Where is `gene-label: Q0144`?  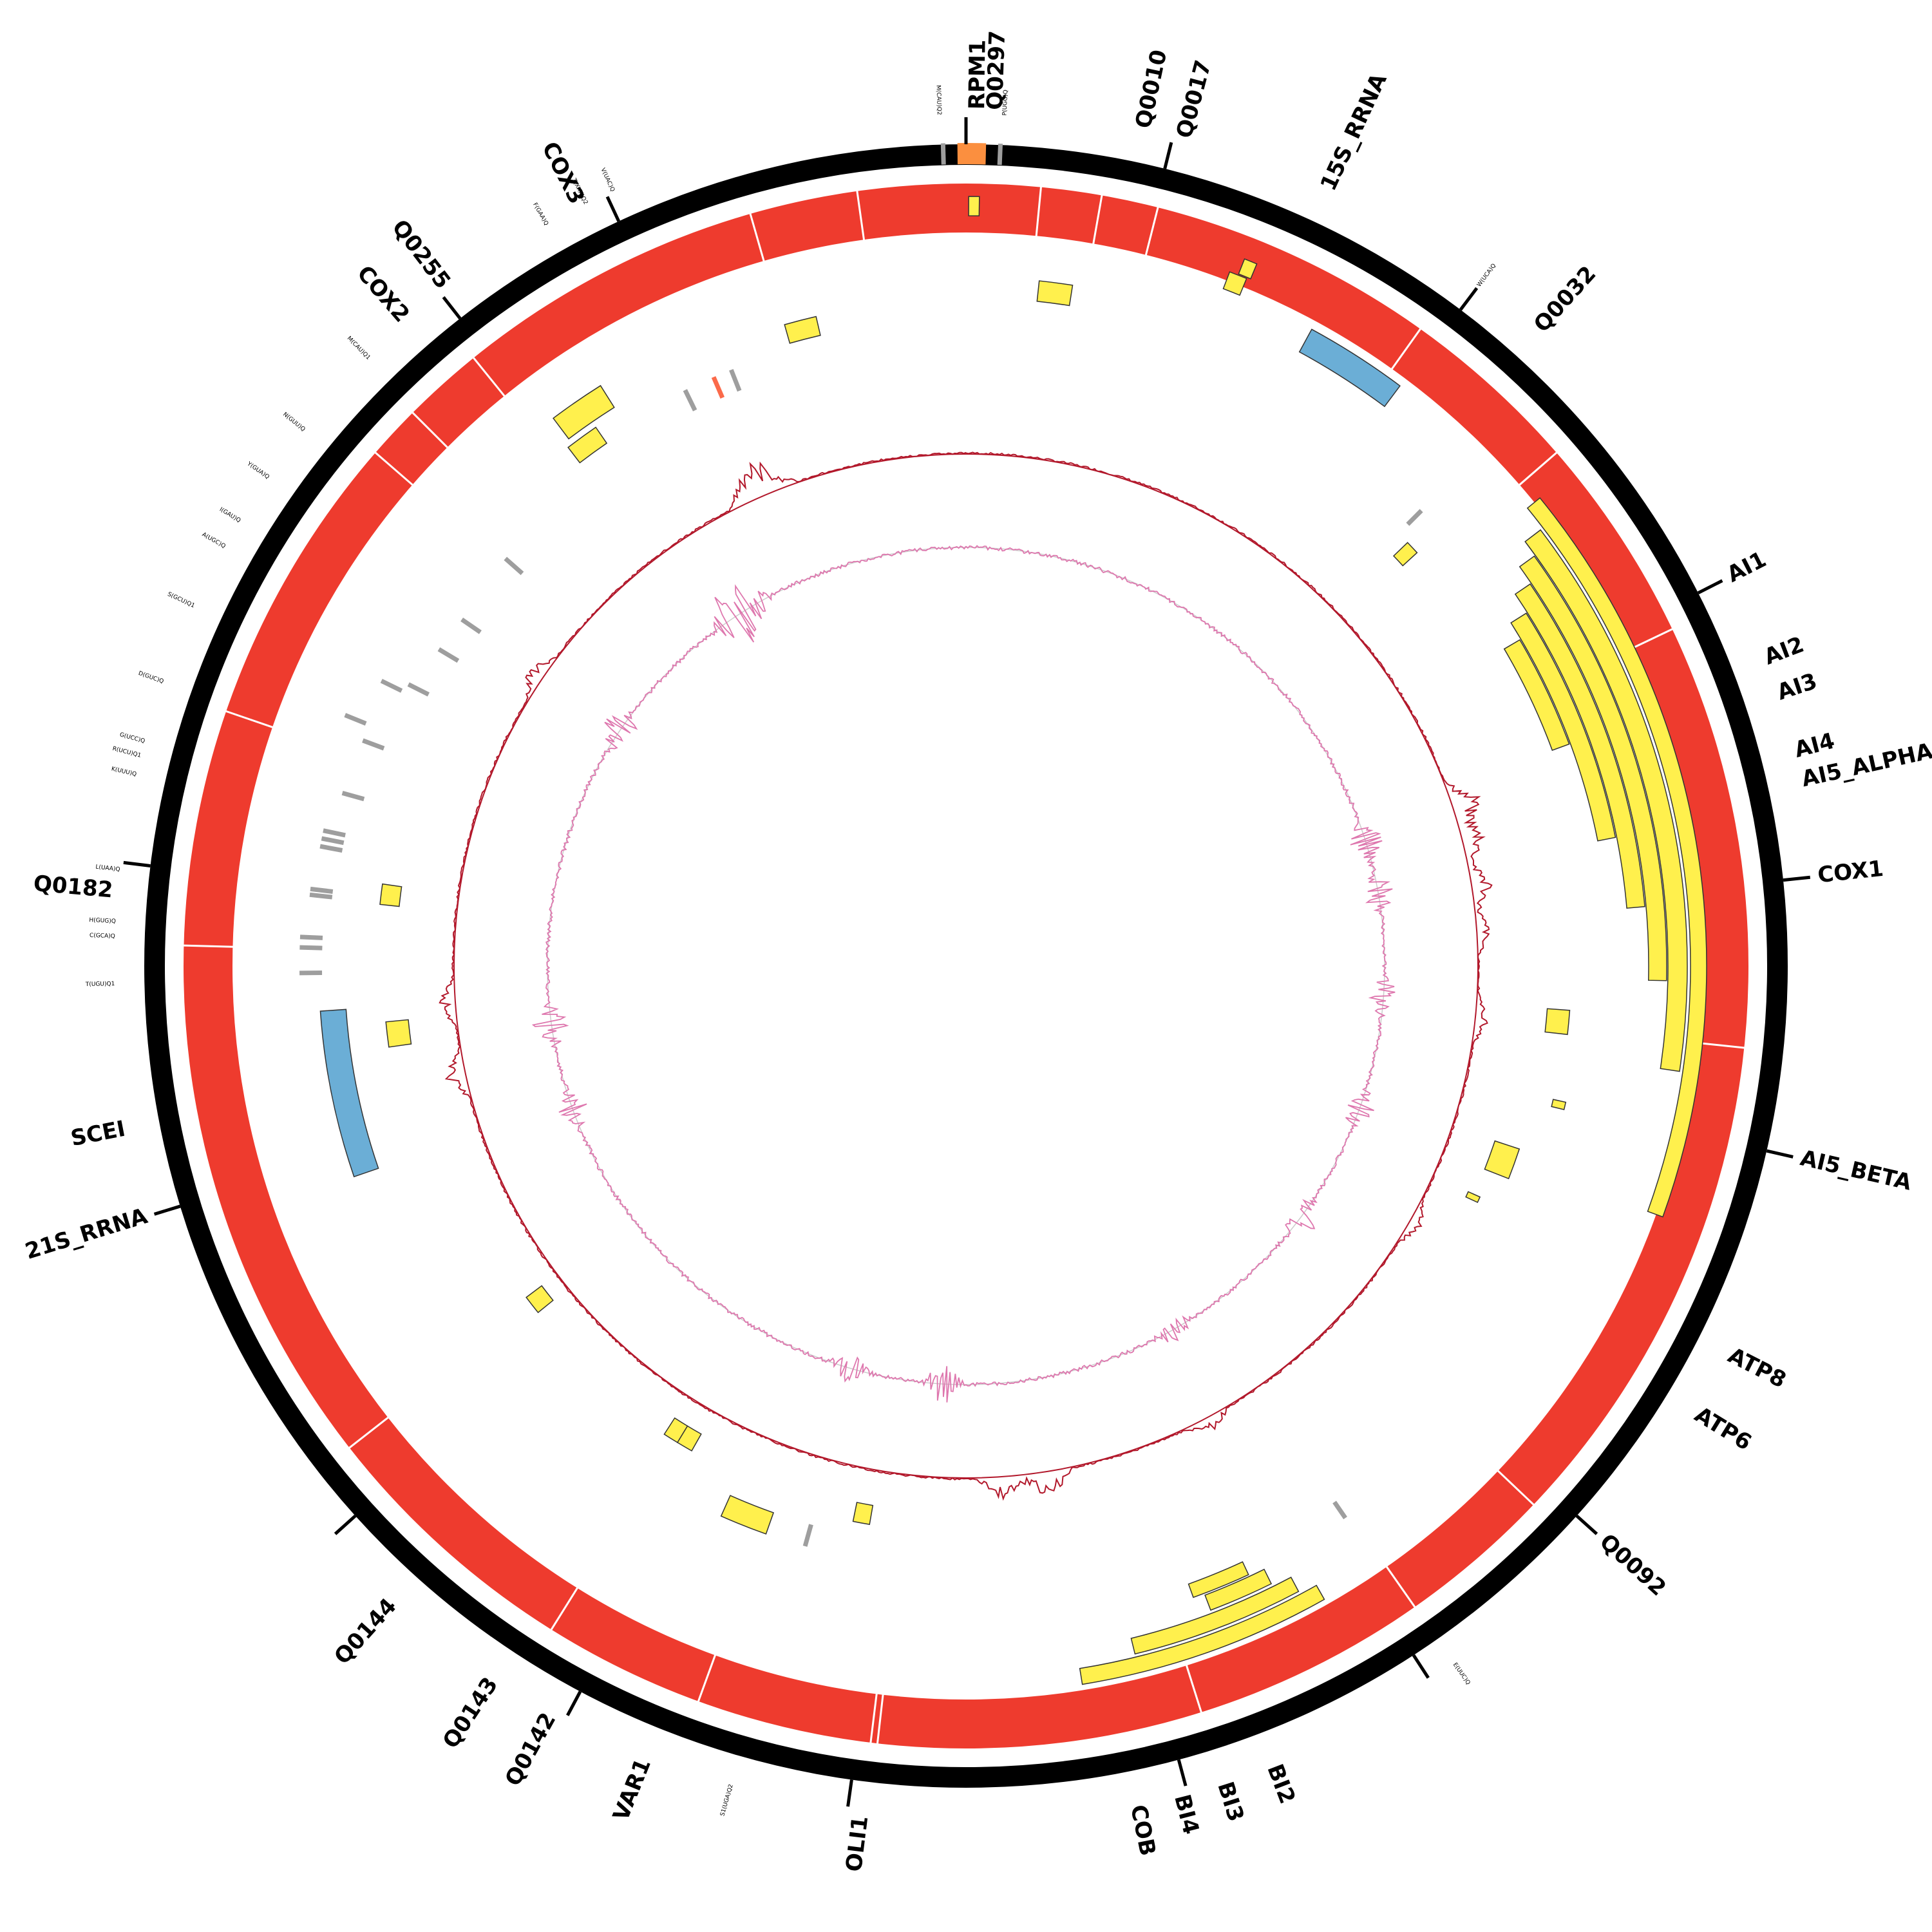
gene-label: Q0144 is located at coordinates (365, 1632).